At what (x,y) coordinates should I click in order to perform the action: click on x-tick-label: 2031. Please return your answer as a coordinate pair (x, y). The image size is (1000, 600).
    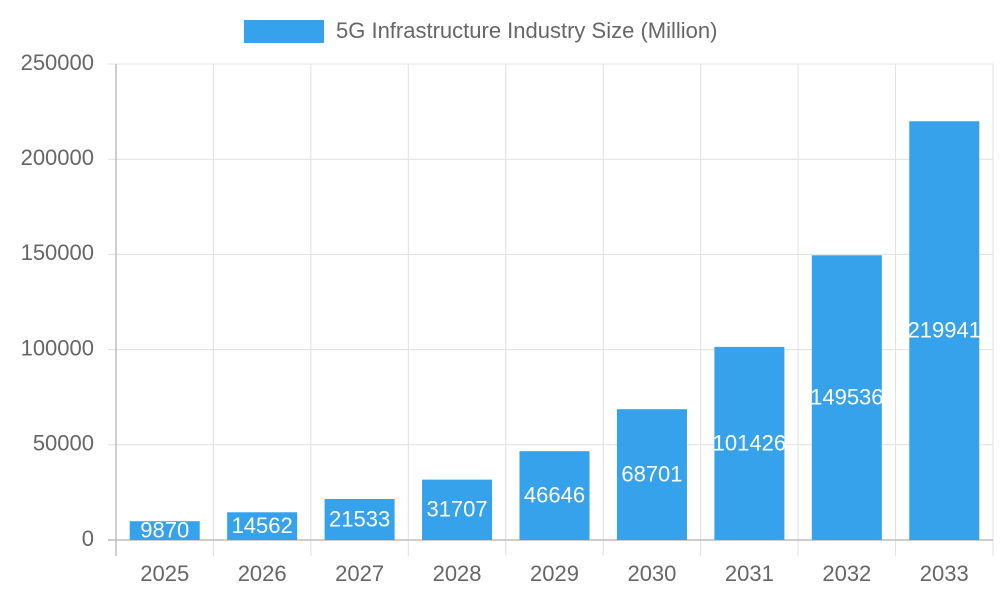
    Looking at the image, I should click on (749, 573).